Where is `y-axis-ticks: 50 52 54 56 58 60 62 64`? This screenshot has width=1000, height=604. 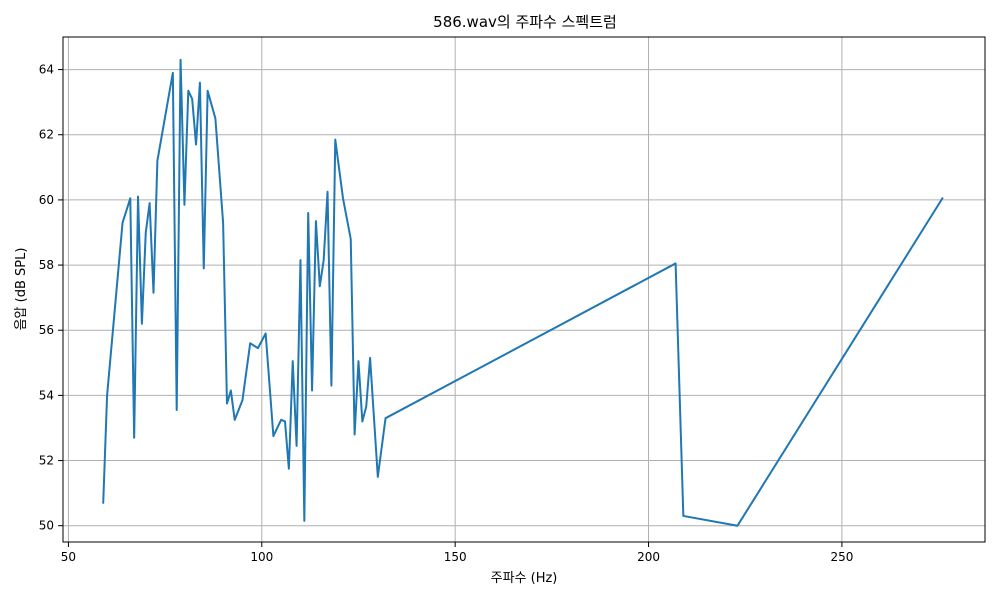
y-axis-ticks: 50 52 54 56 58 60 62 64 is located at coordinates (51, 298).